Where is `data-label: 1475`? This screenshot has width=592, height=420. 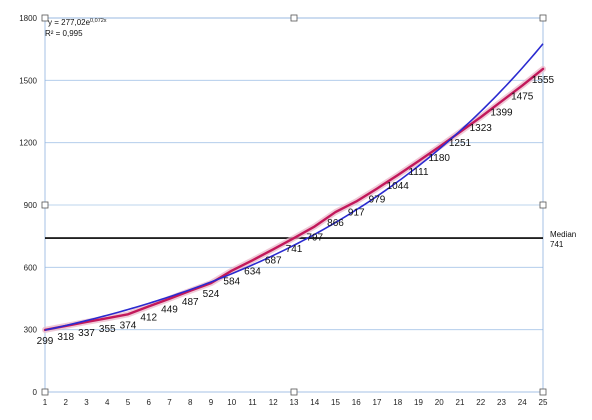 data-label: 1475 is located at coordinates (522, 97).